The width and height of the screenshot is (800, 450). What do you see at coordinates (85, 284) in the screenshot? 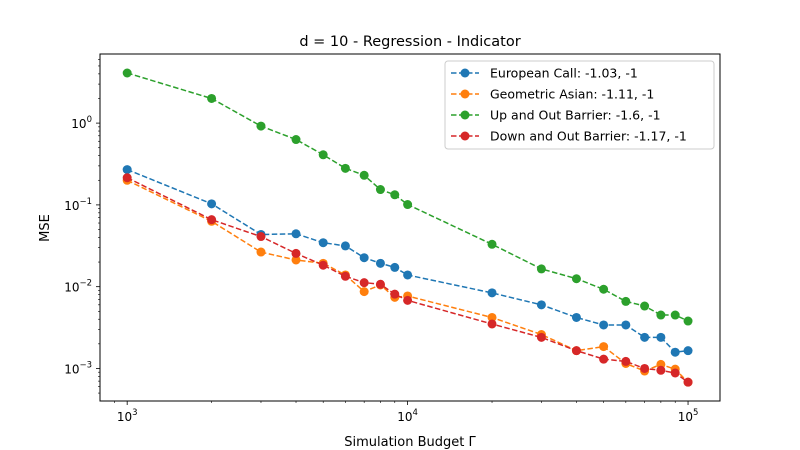
I see `y-tick-label-exponent: −2` at bounding box center [85, 284].